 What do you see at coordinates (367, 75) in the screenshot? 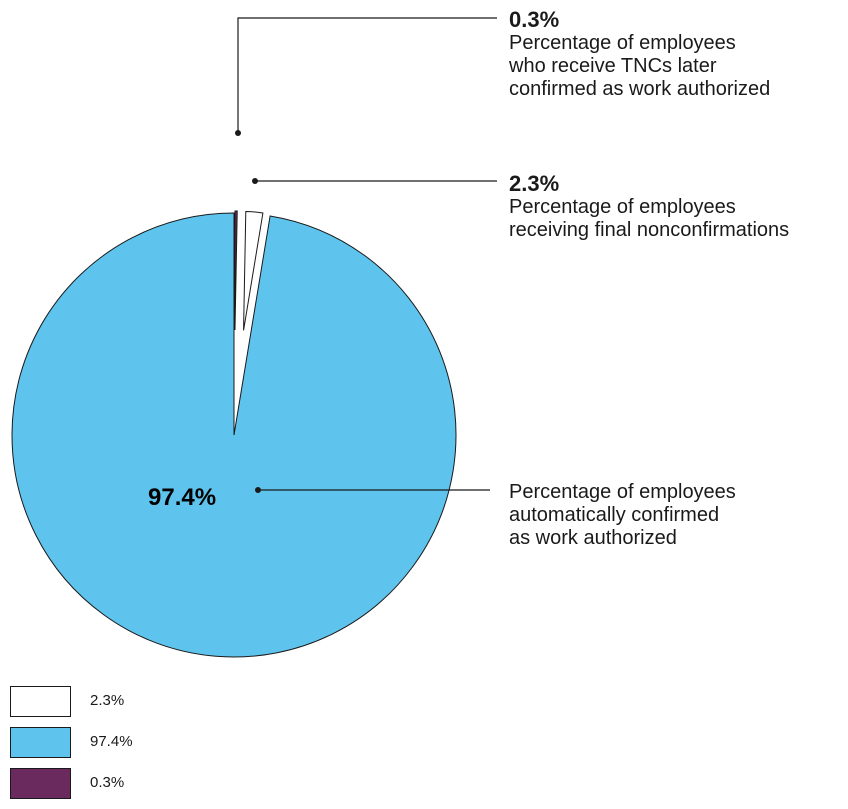
I see `leader-line-tnc` at bounding box center [367, 75].